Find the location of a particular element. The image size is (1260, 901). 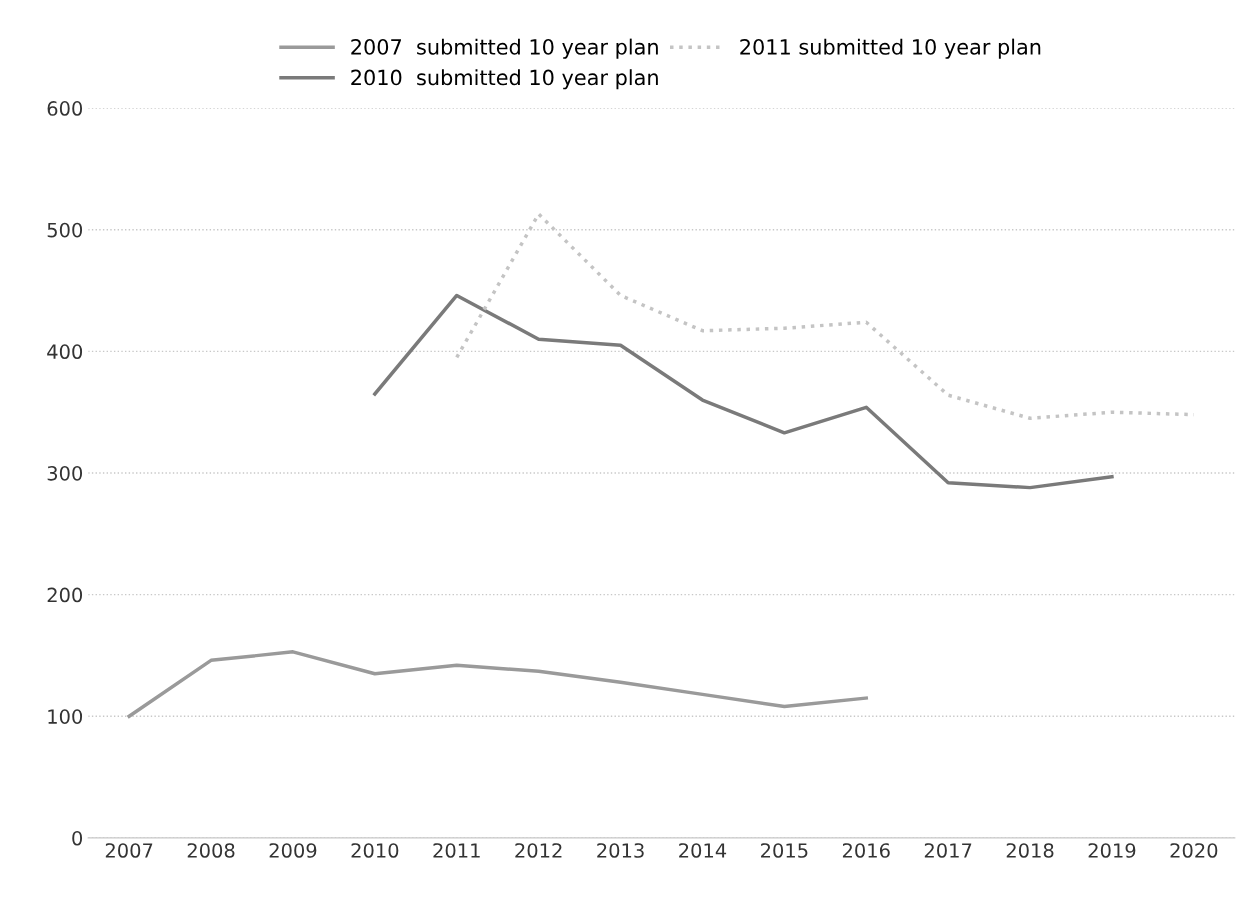

y-tick-label: 200 is located at coordinates (65, 595).